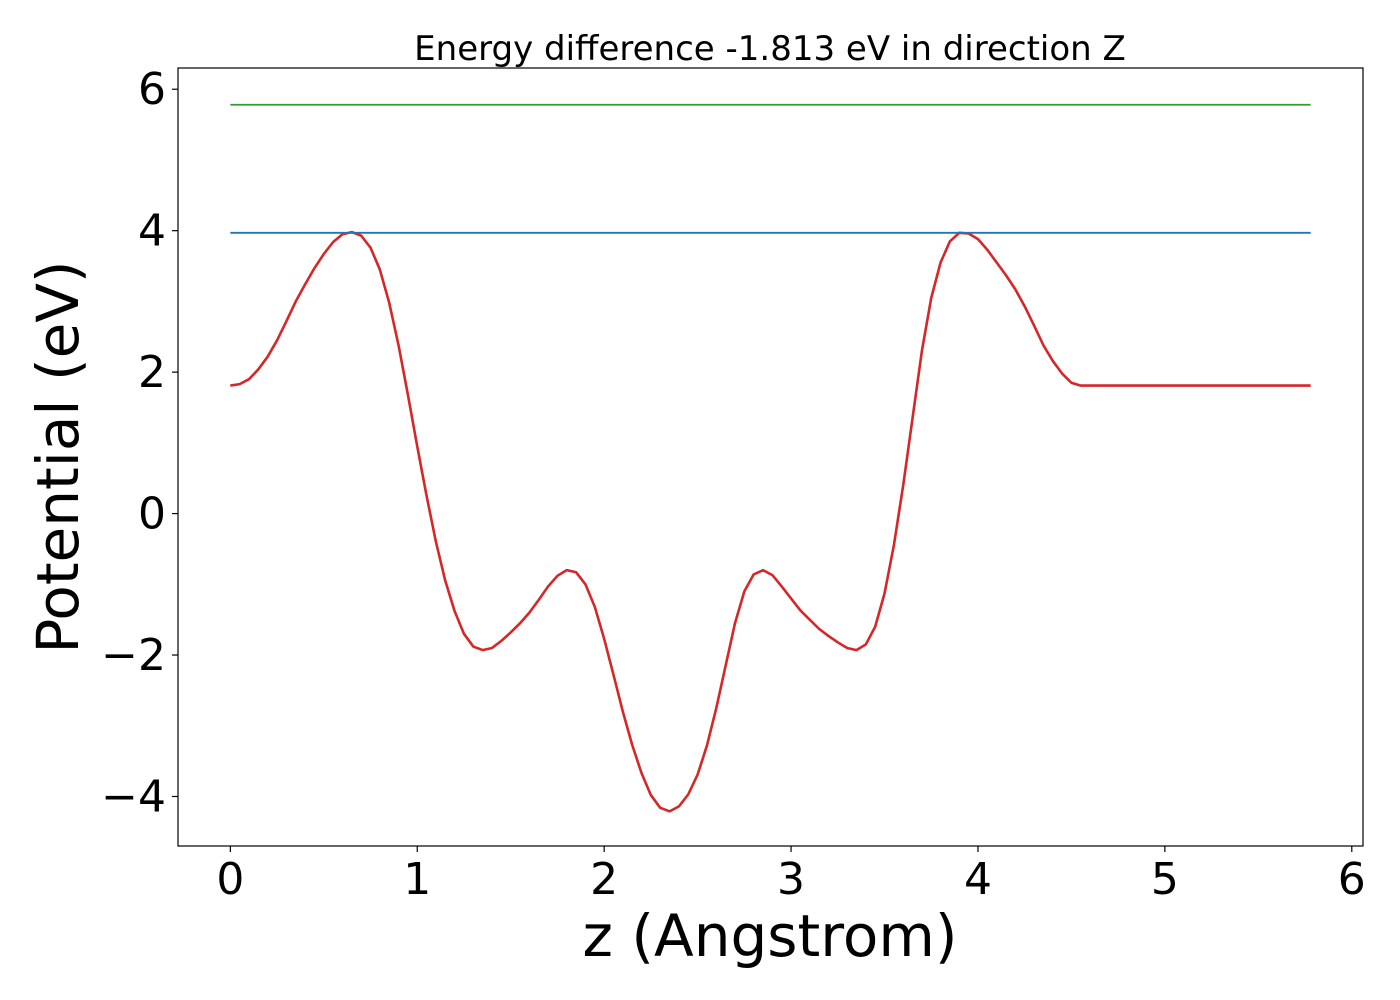 Image resolution: width=1400 pixels, height=1000 pixels. Describe the element at coordinates (1165, 879) in the screenshot. I see `x-tick-label: 5` at that location.